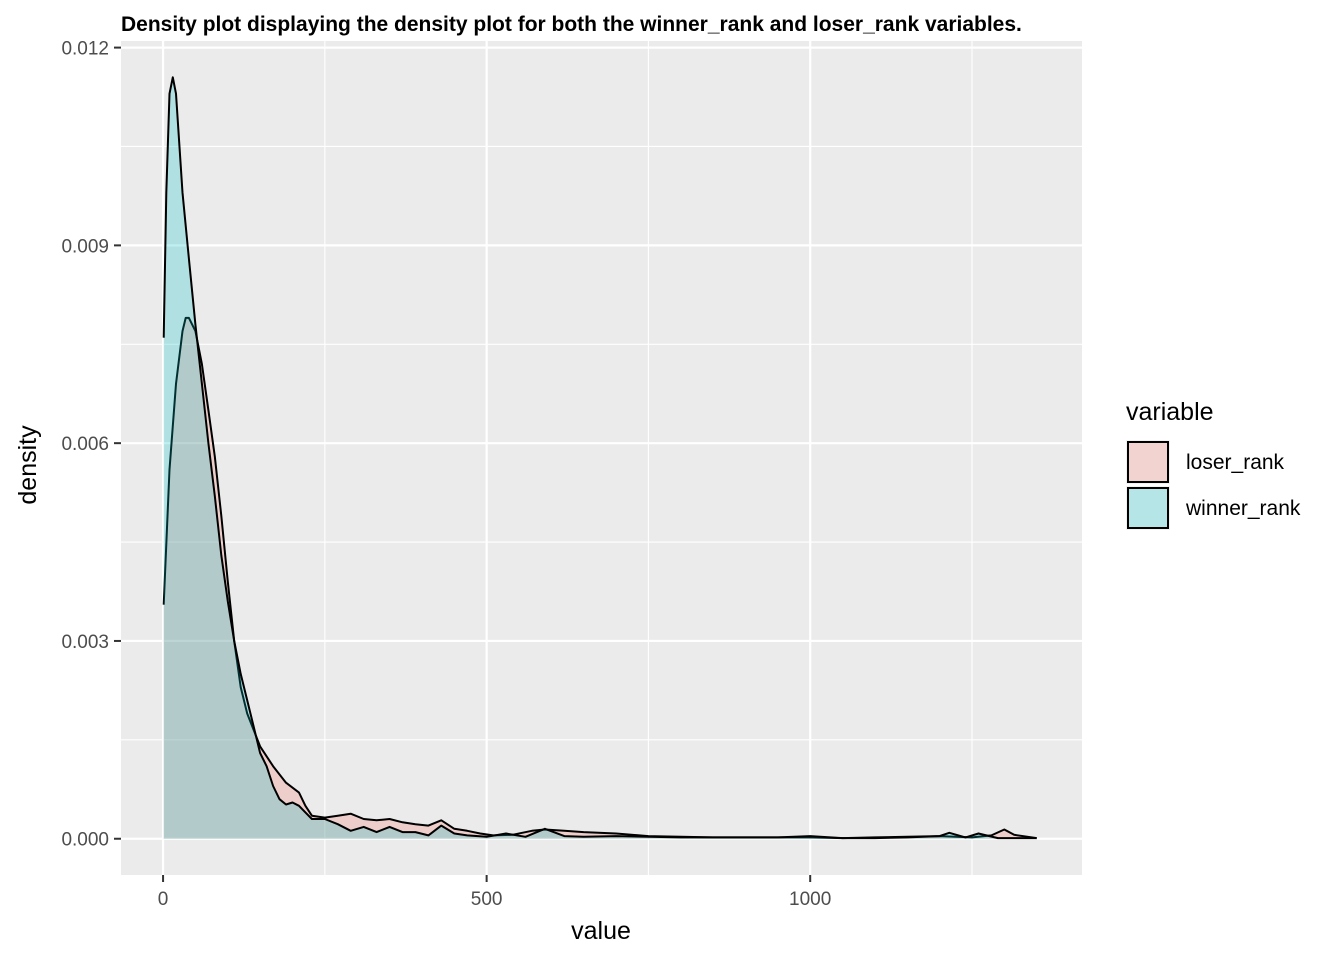 This screenshot has height=960, width=1344. Describe the element at coordinates (85, 840) in the screenshot. I see `y-tick-label: 0.000` at that location.